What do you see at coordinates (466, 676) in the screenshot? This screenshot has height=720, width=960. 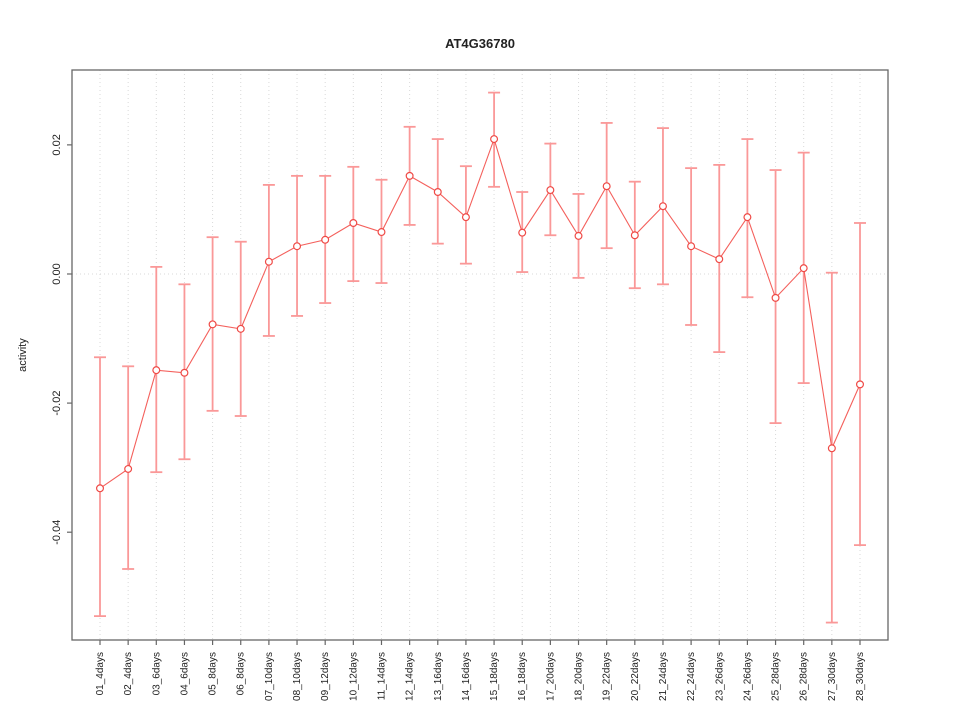 I see `x-tick-label: 14_16days` at bounding box center [466, 676].